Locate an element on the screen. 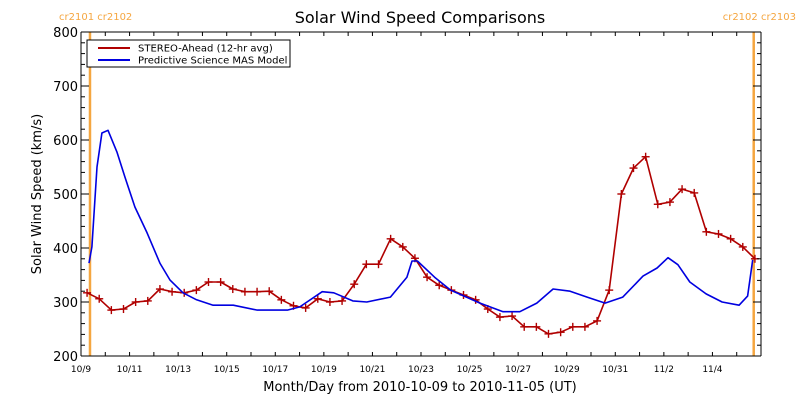 This screenshot has width=800, height=400. chart-title: Solar Wind Speed Comparisons is located at coordinates (420, 17).